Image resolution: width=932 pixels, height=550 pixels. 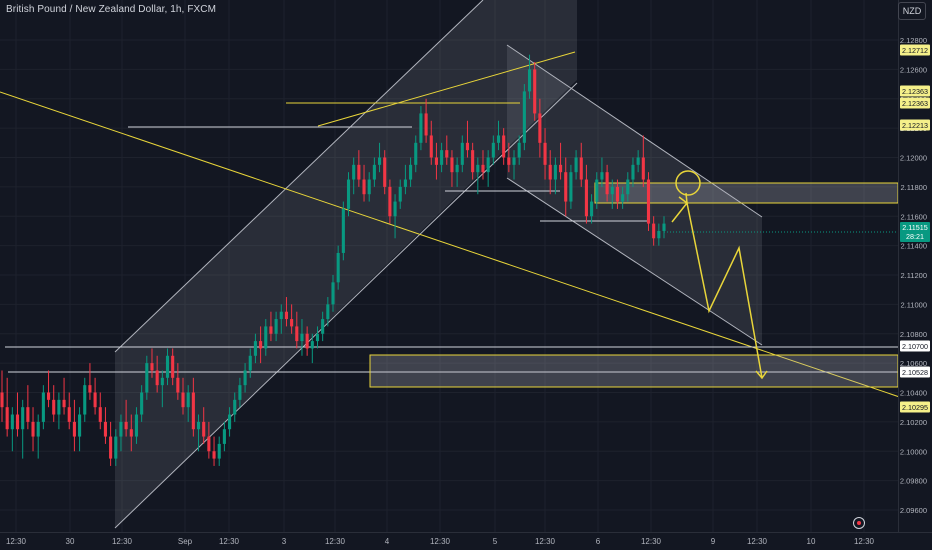 I want to click on x-tick-label-8: 12:30, so click(x=440, y=541).